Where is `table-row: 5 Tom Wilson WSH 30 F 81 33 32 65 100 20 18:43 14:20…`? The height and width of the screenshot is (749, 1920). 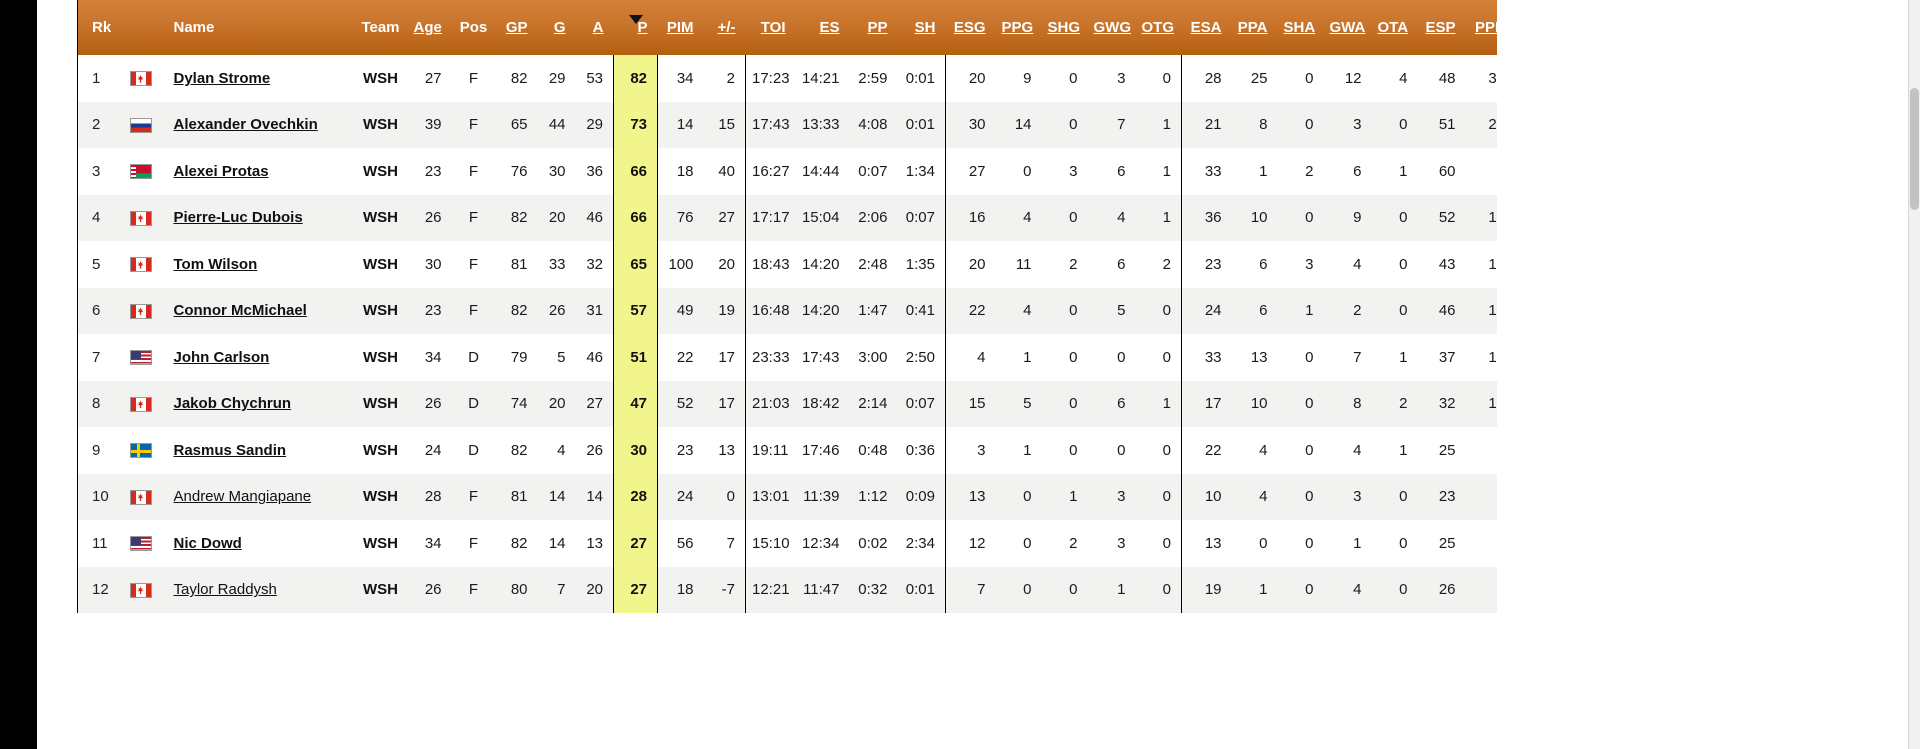
table-row: 5 Tom Wilson WSH 30 F 81 33 32 65 100 20 18:43 14:20… is located at coordinates (787, 264).